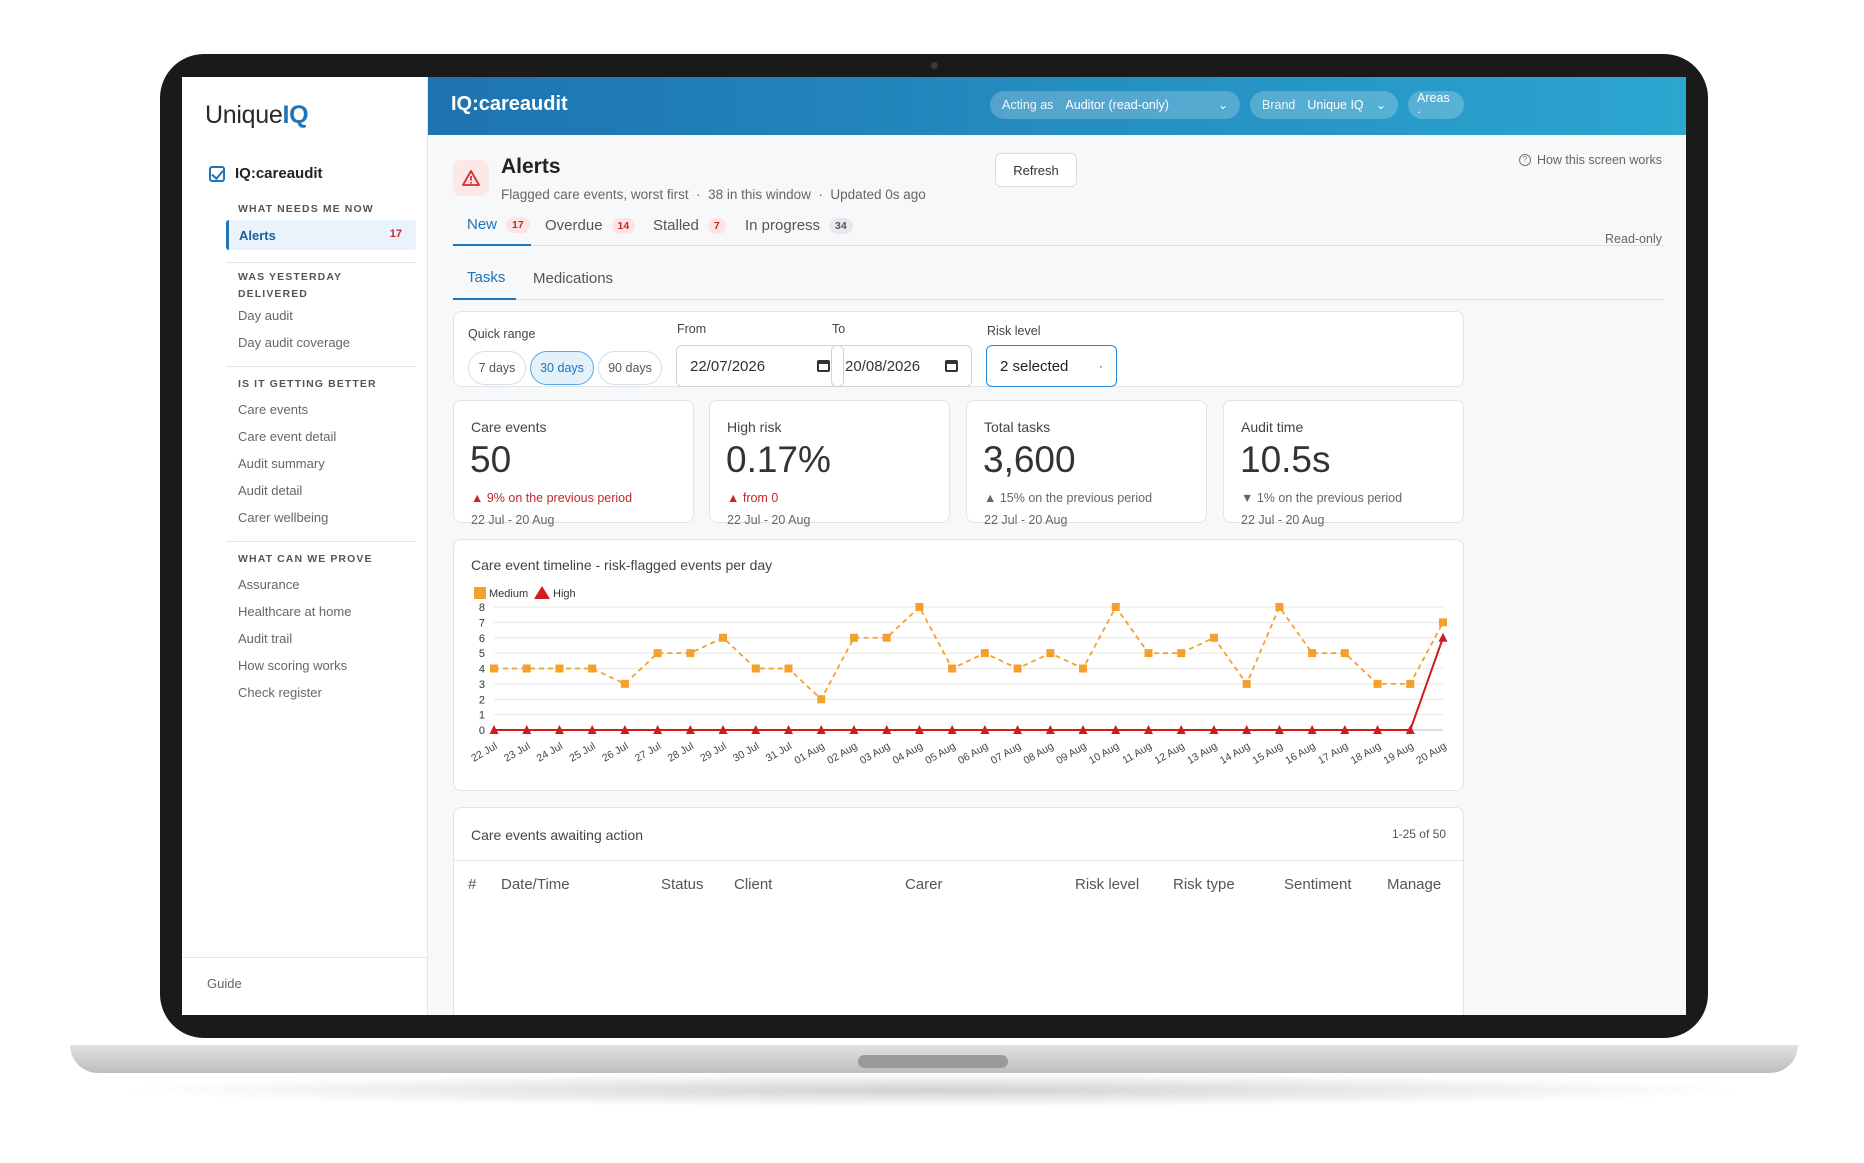 The width and height of the screenshot is (1864, 1163). I want to click on sidebar-item-carer-wellbeing: Carer wellbeing, so click(283, 517).